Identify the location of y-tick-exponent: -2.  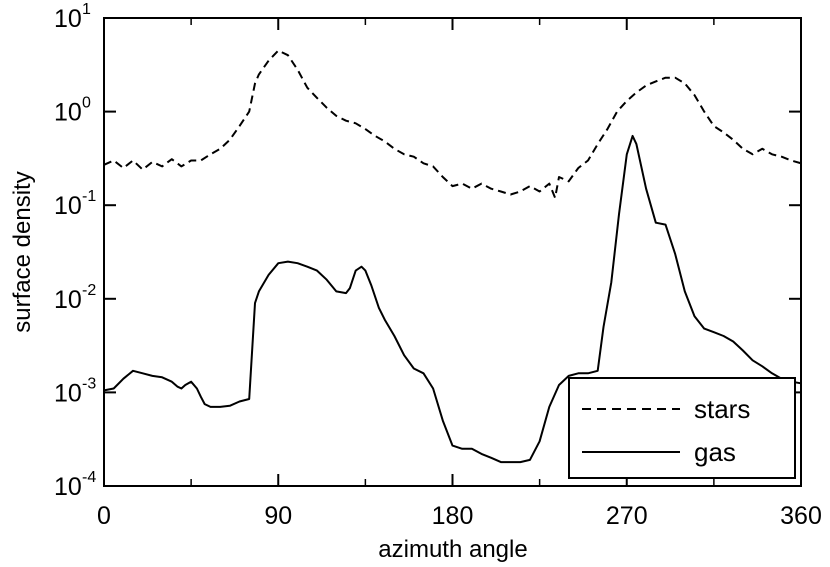
(89, 290).